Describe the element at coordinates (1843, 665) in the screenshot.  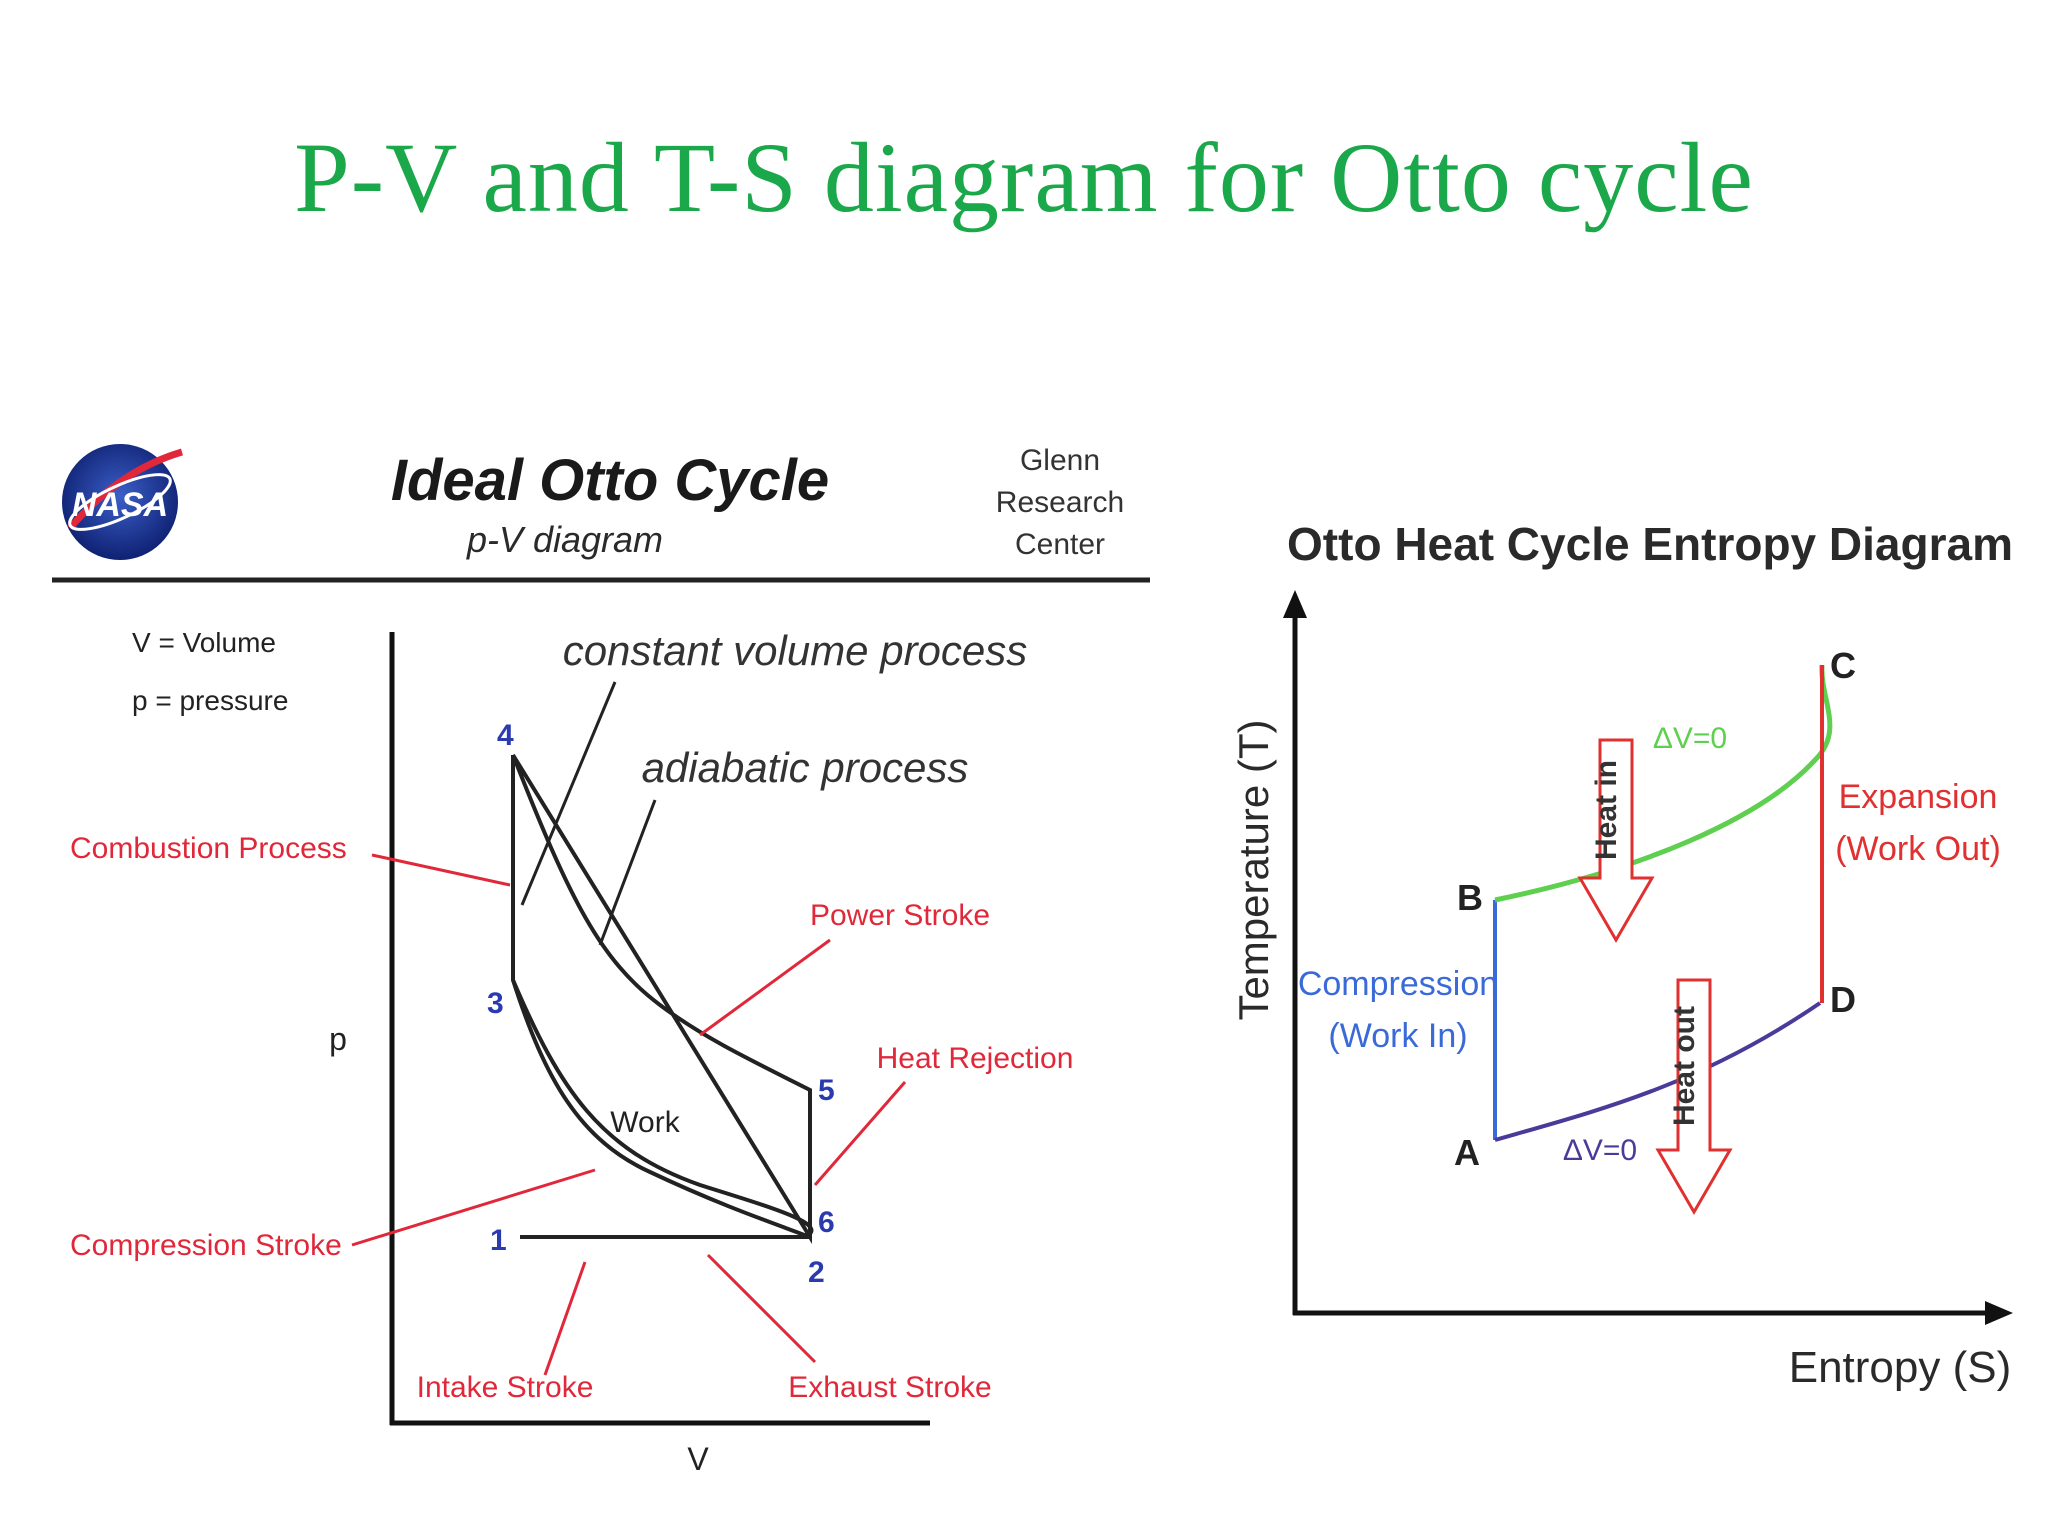
I see `ts-point-c: C` at that location.